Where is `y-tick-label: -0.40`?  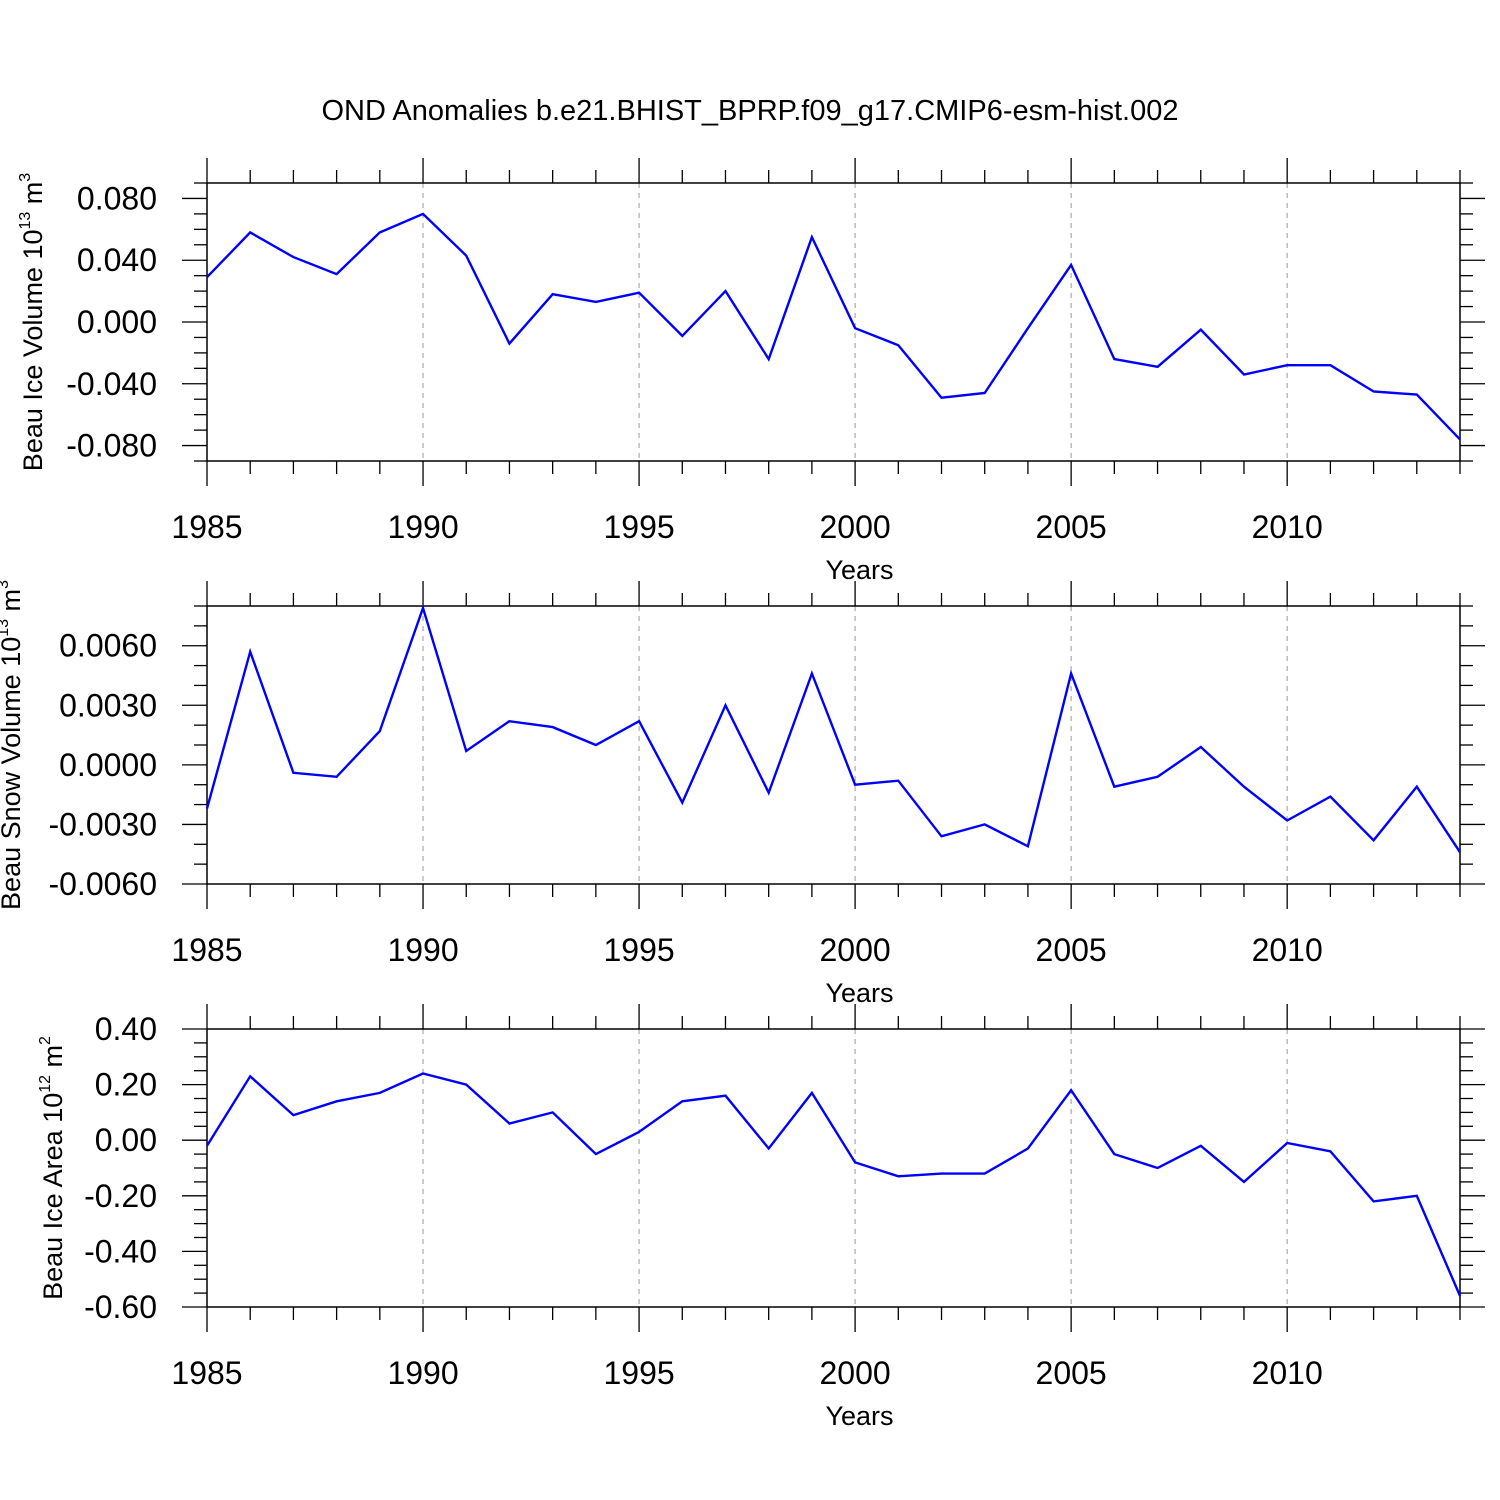
y-tick-label: -0.40 is located at coordinates (120, 1251).